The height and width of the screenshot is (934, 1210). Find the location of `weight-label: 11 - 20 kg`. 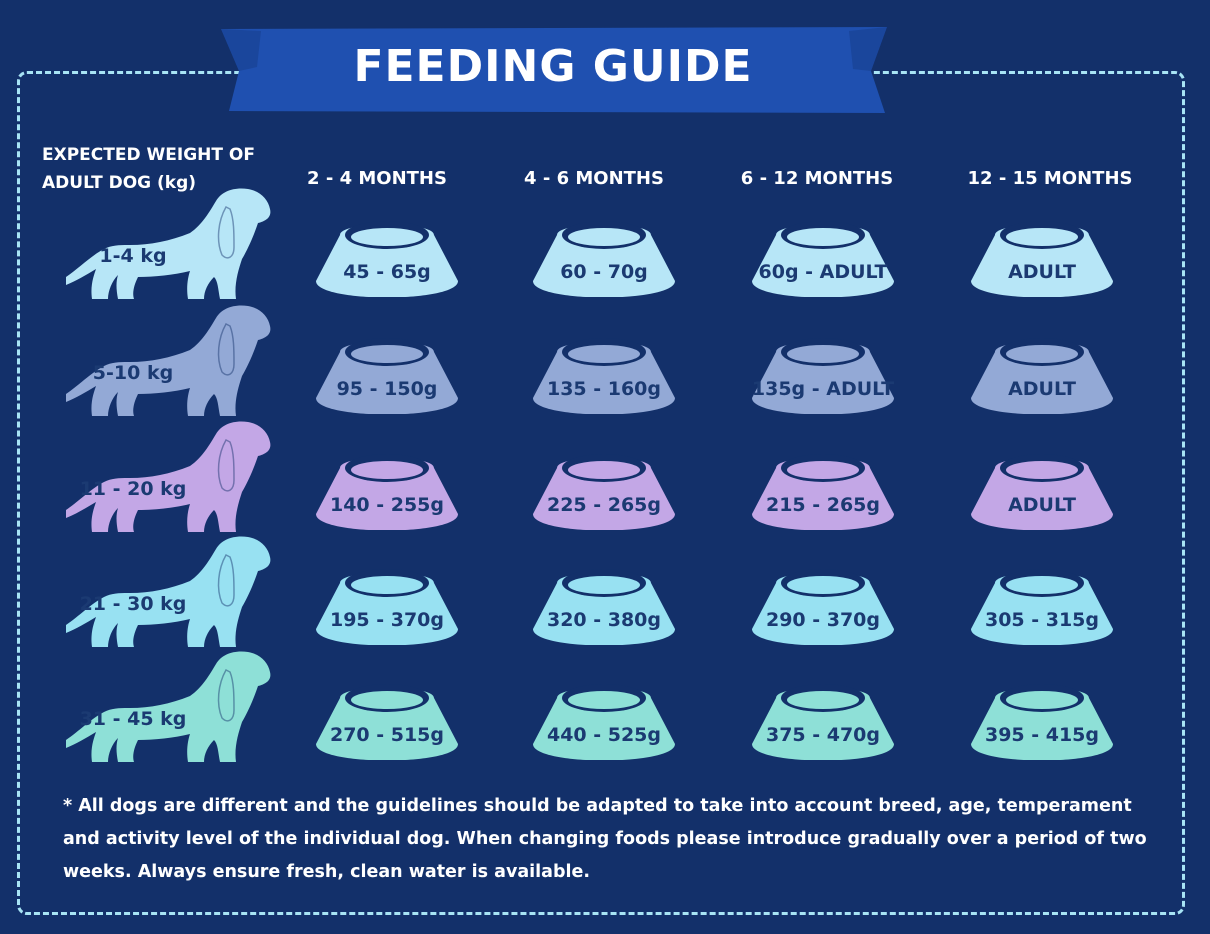

weight-label: 11 - 20 kg is located at coordinates (133, 489).